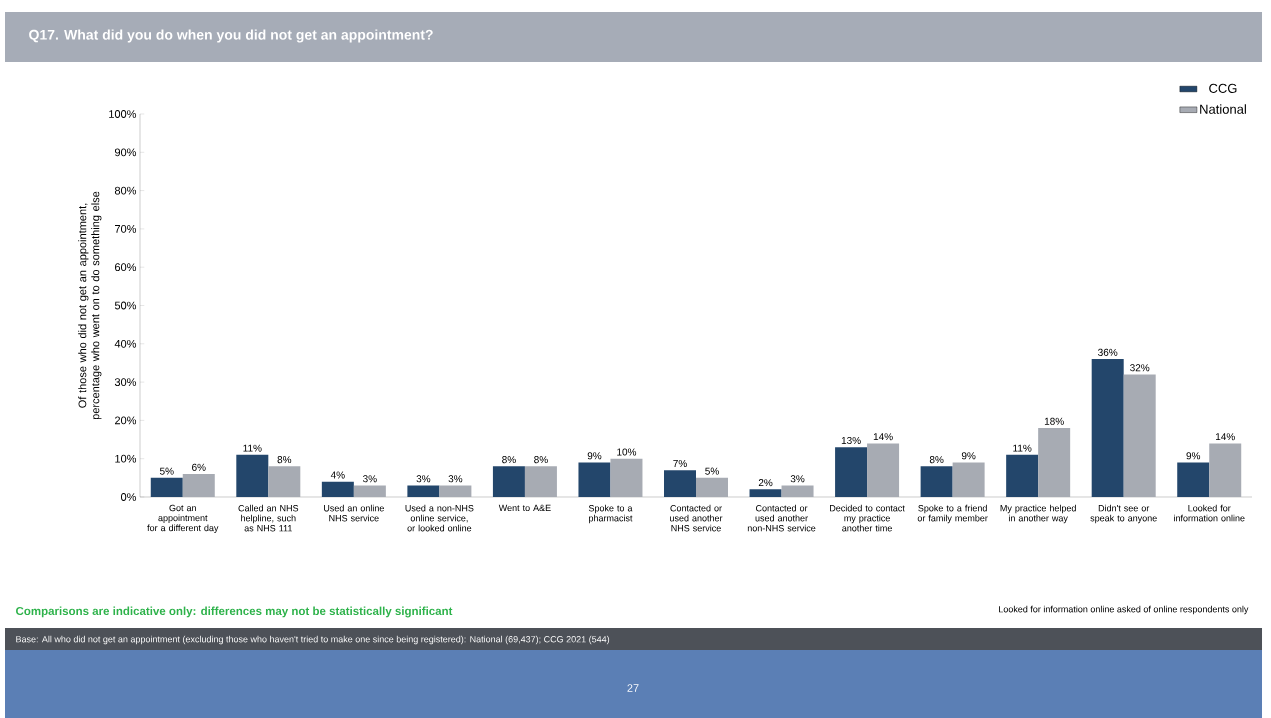 The image size is (1271, 718). What do you see at coordinates (125, 343) in the screenshot?
I see `y-tick-label: 40%` at bounding box center [125, 343].